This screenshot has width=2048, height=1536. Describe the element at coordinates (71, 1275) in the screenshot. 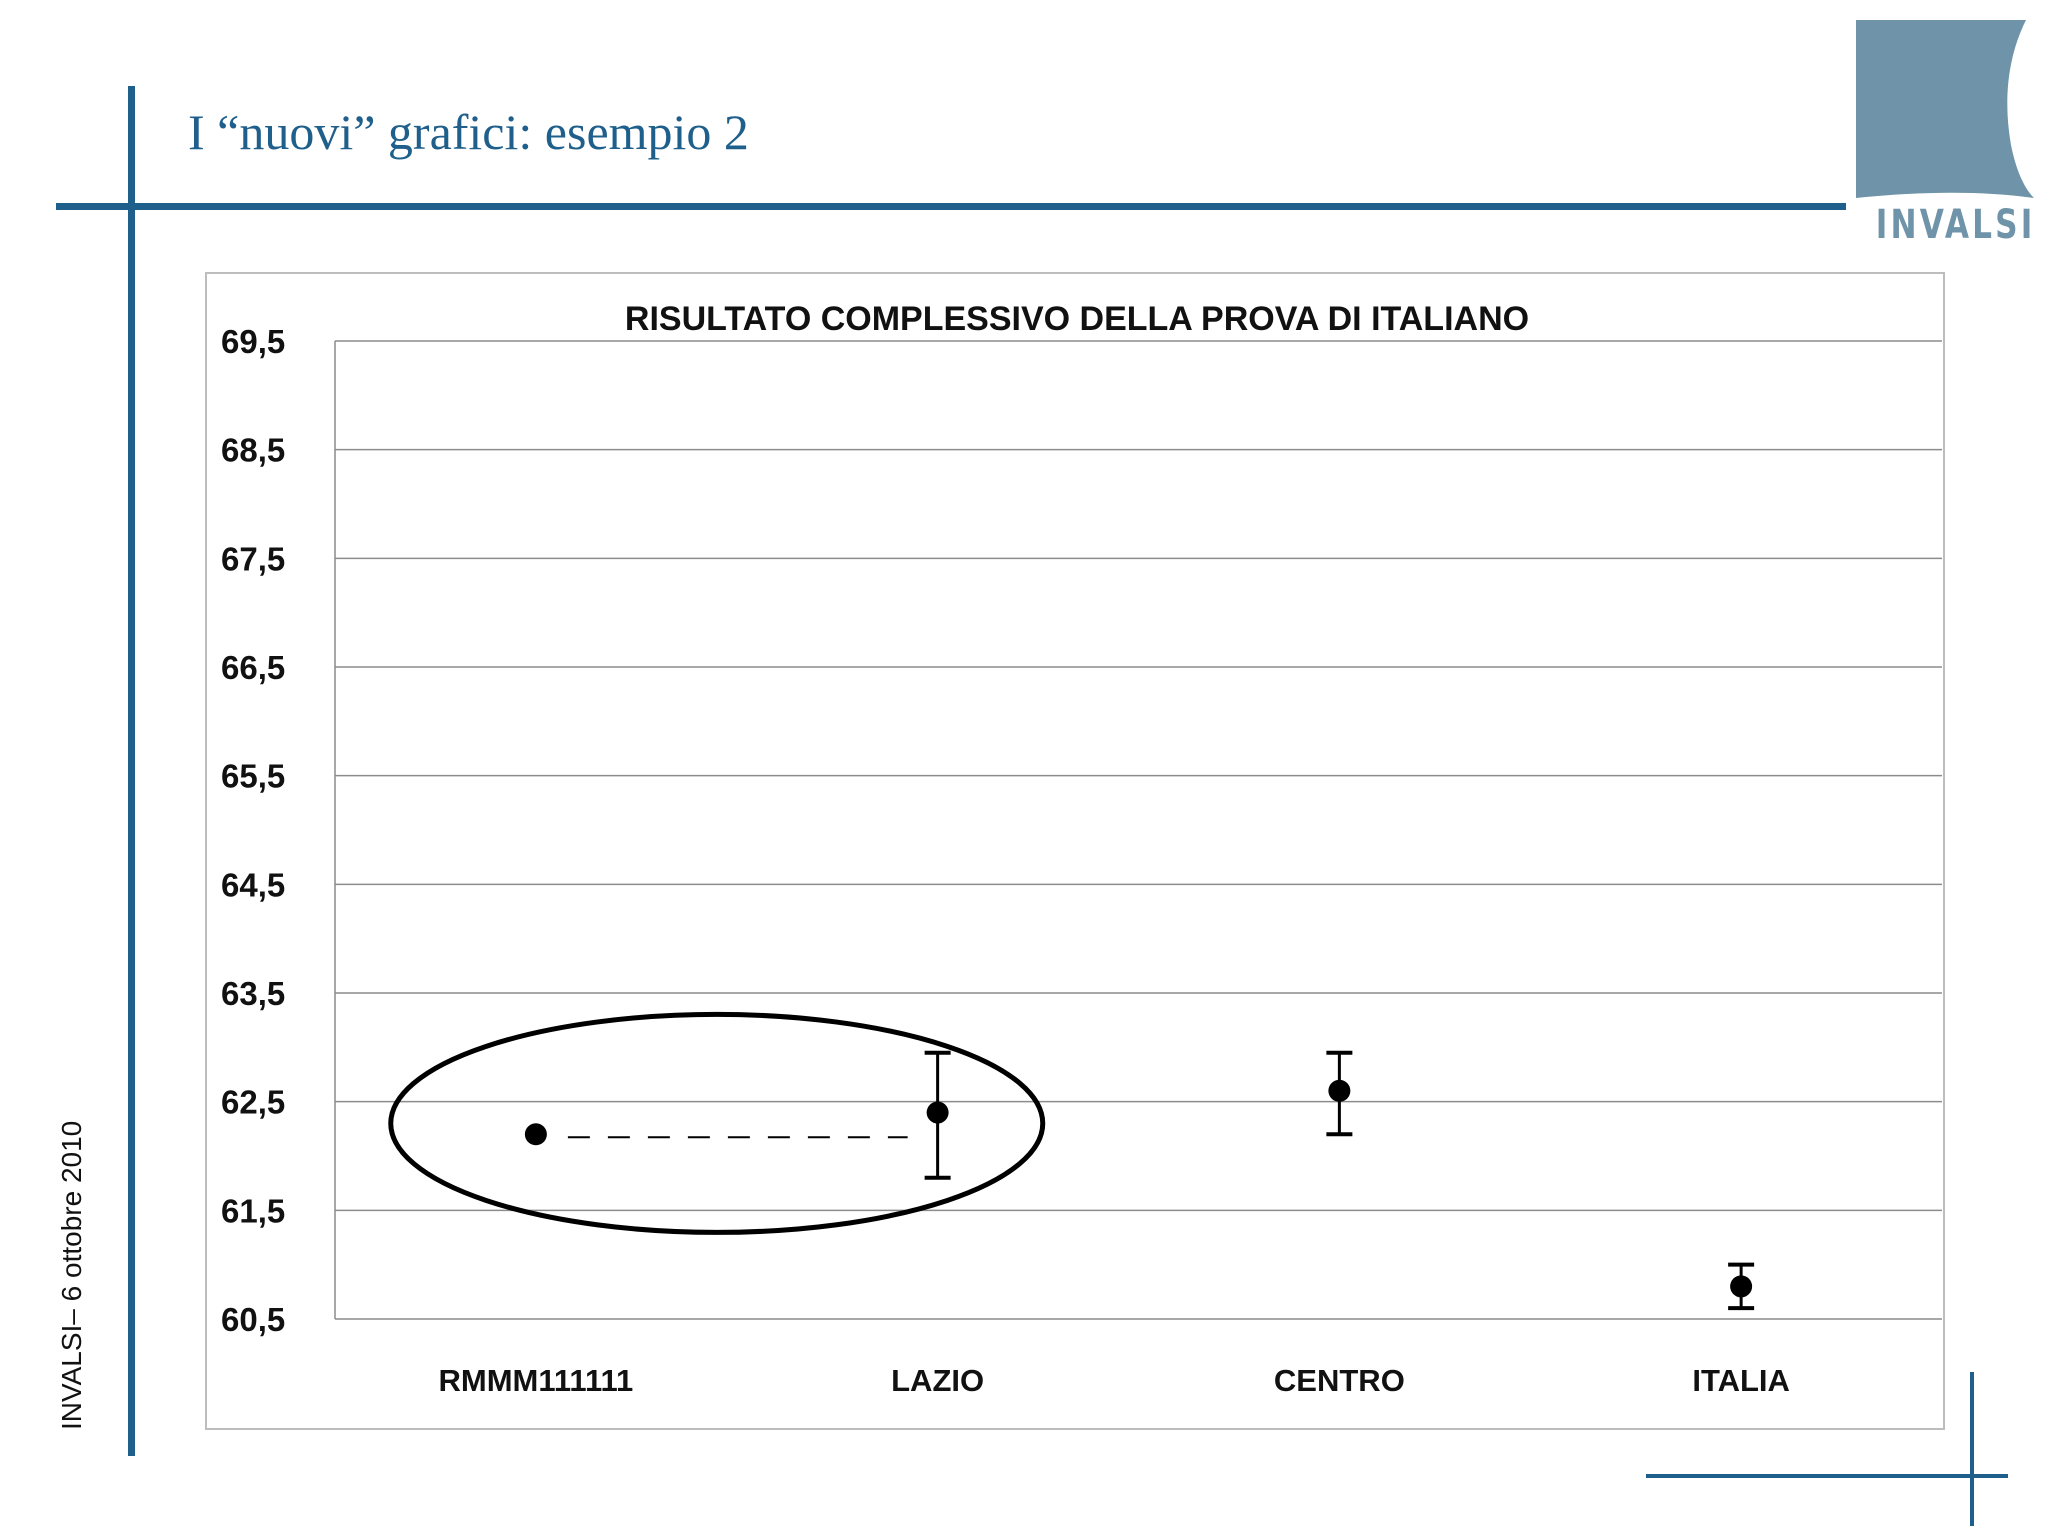

I see `footer-date: INVALSI– 6 ottobre 2010` at that location.